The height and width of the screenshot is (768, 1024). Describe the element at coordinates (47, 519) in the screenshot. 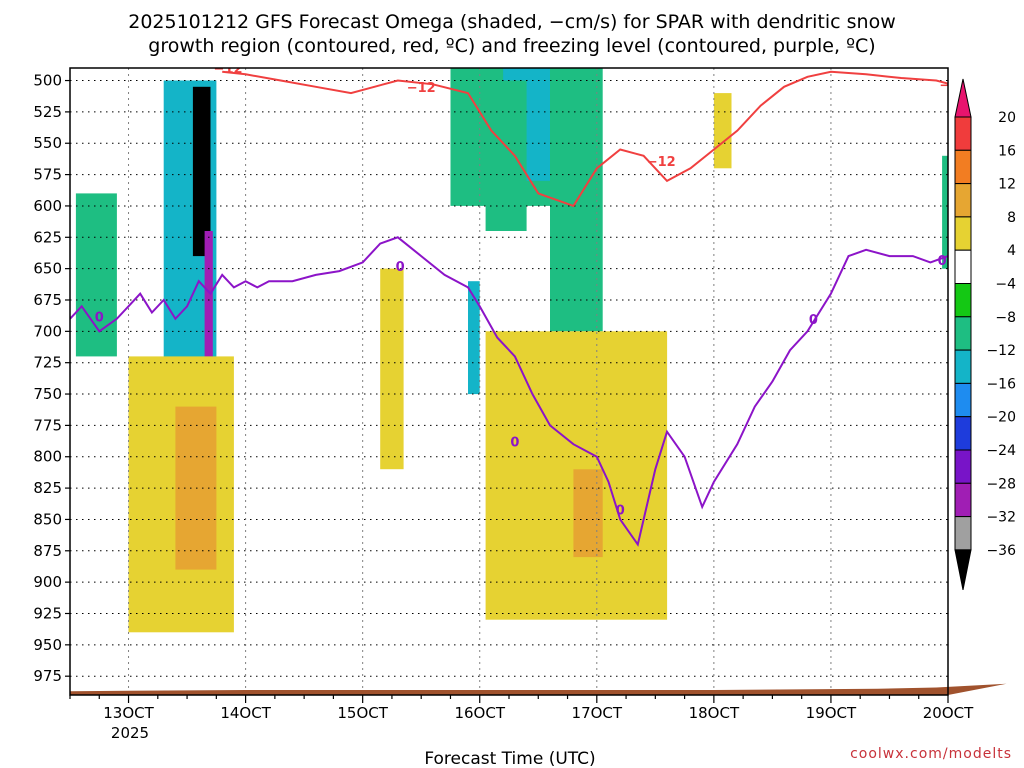

I see `y-tick-label-850: 850` at that location.